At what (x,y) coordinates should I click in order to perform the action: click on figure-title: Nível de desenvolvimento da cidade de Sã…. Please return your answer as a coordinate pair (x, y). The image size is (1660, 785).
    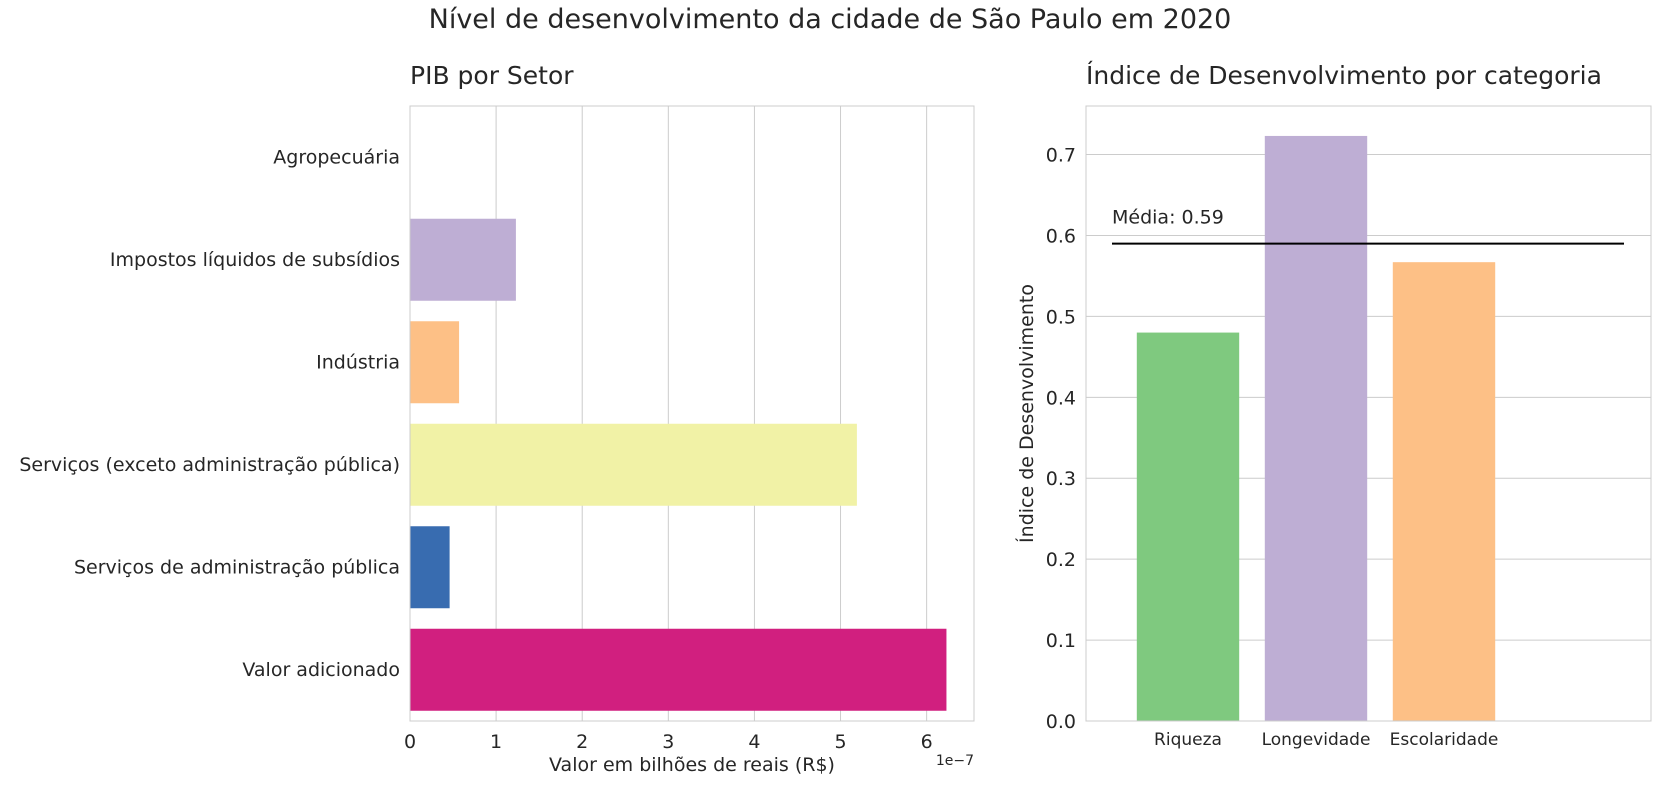
    Looking at the image, I should click on (830, 19).